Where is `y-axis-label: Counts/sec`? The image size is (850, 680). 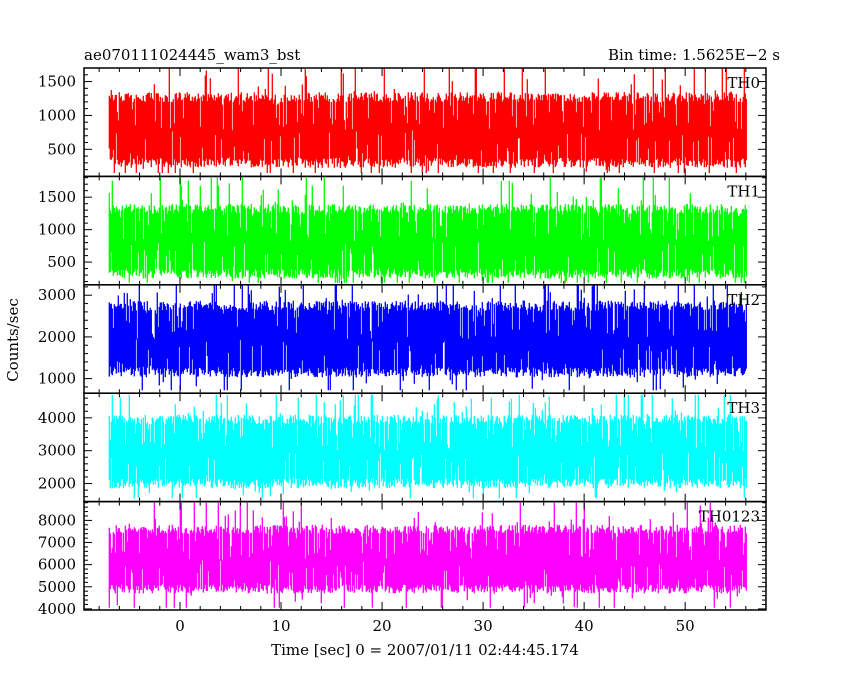 y-axis-label: Counts/sec is located at coordinates (13, 340).